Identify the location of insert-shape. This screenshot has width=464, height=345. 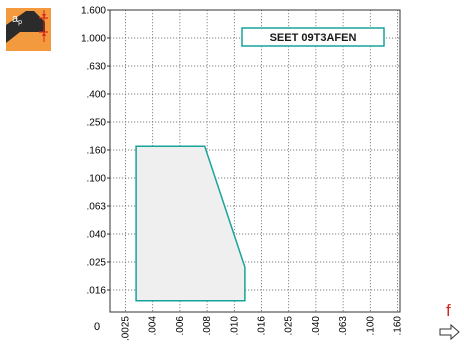
(25, 27).